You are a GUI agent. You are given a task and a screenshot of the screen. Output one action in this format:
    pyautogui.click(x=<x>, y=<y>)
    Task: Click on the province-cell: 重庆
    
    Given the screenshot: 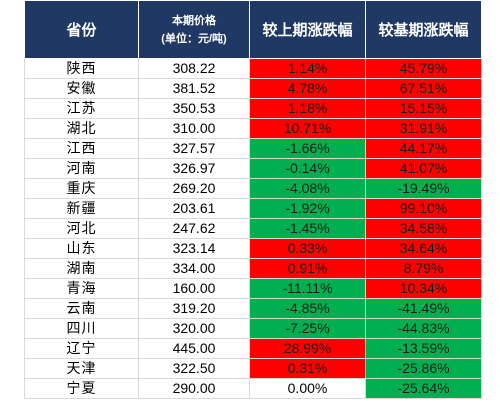 What is the action you would take?
    pyautogui.click(x=81, y=188)
    